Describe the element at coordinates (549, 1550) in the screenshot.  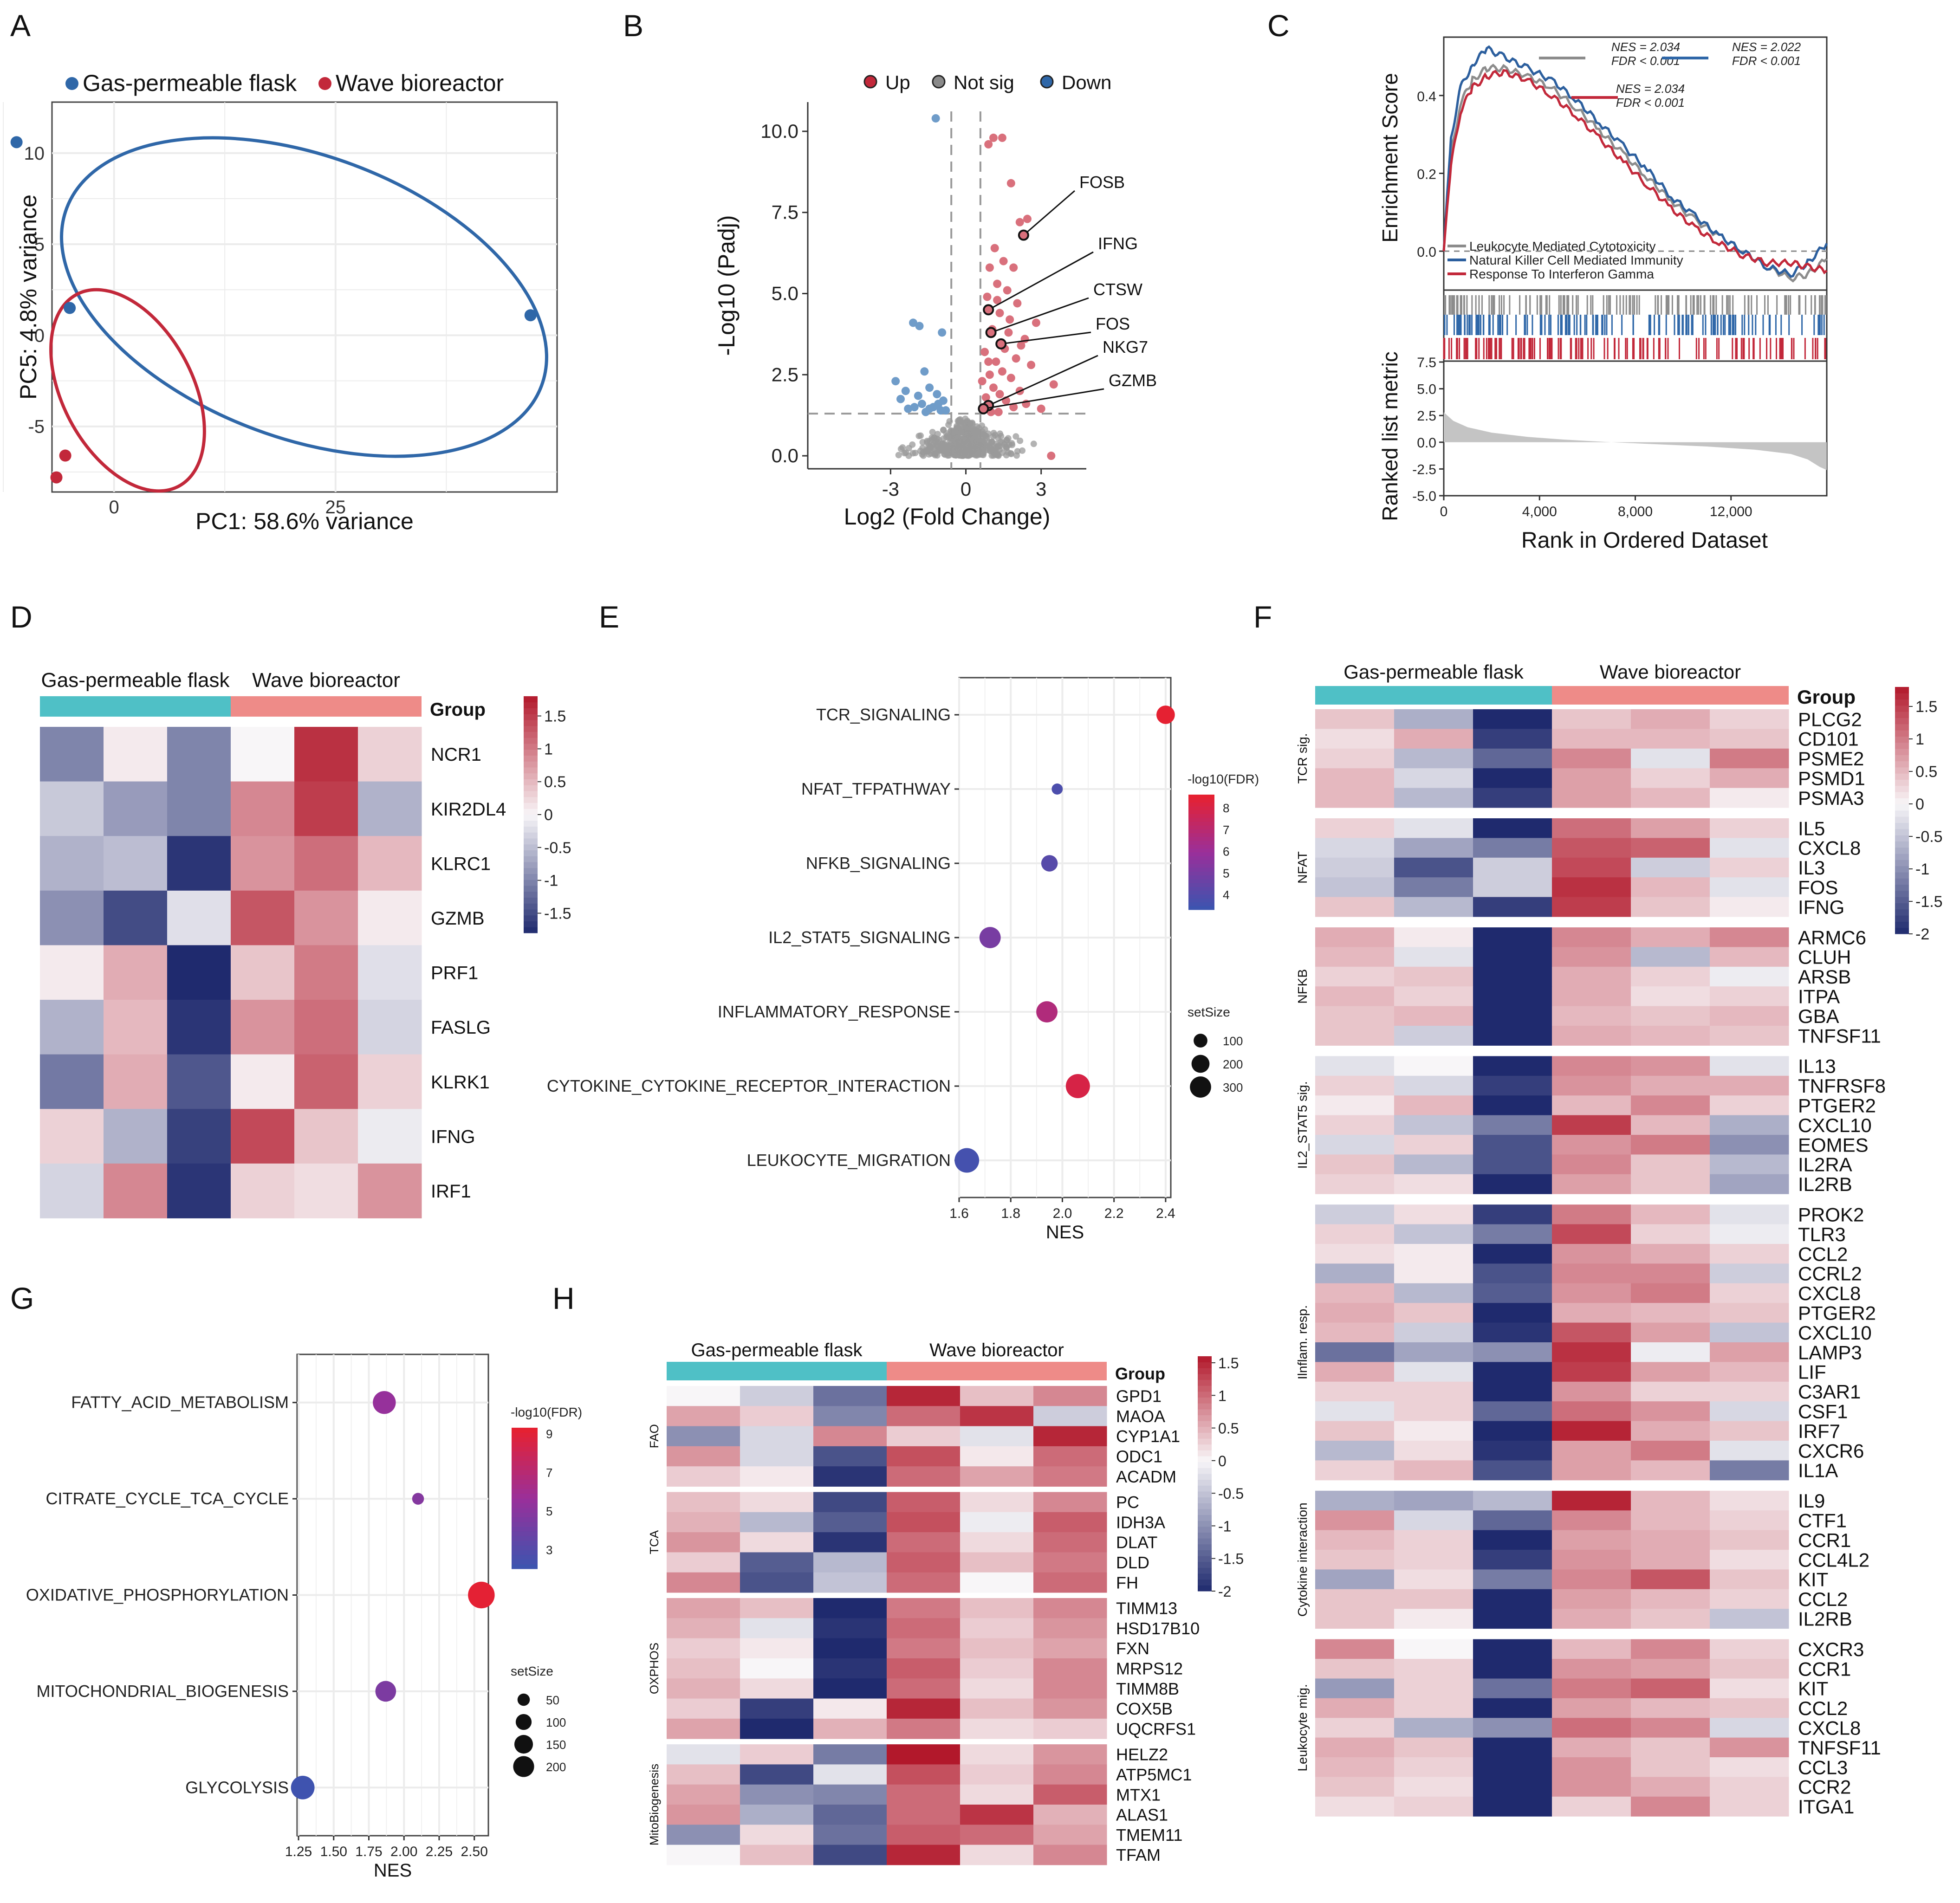
I see `color-legend-tick: 3` at that location.